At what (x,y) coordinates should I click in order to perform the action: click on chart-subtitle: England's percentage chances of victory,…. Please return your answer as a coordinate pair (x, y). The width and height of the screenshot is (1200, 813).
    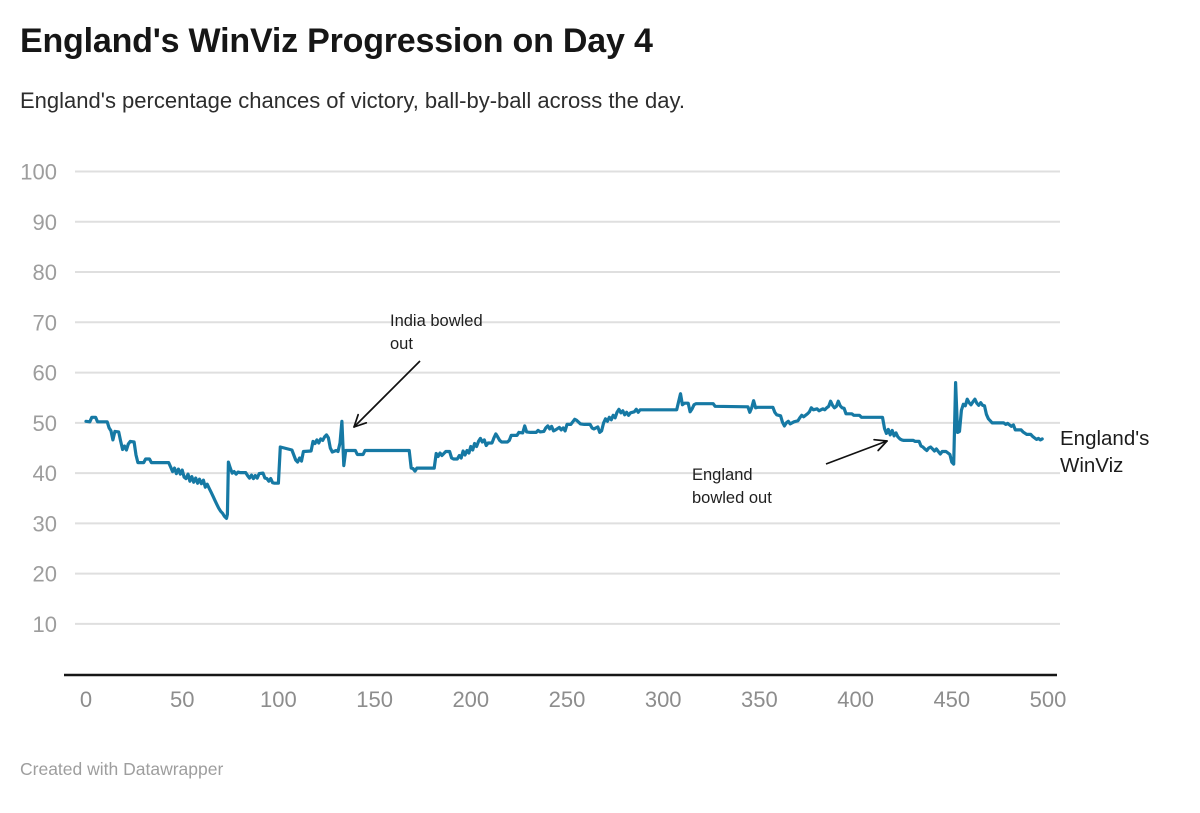
    Looking at the image, I should click on (352, 100).